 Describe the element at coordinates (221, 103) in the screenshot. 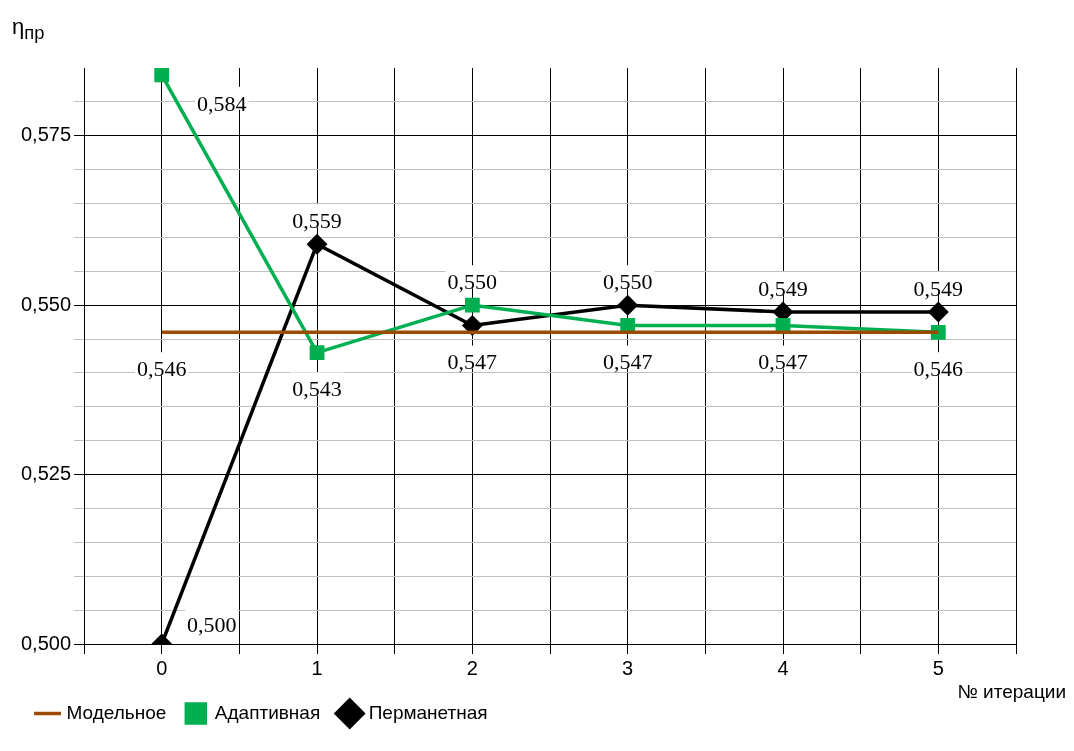

I see `data-label: 0,584` at that location.